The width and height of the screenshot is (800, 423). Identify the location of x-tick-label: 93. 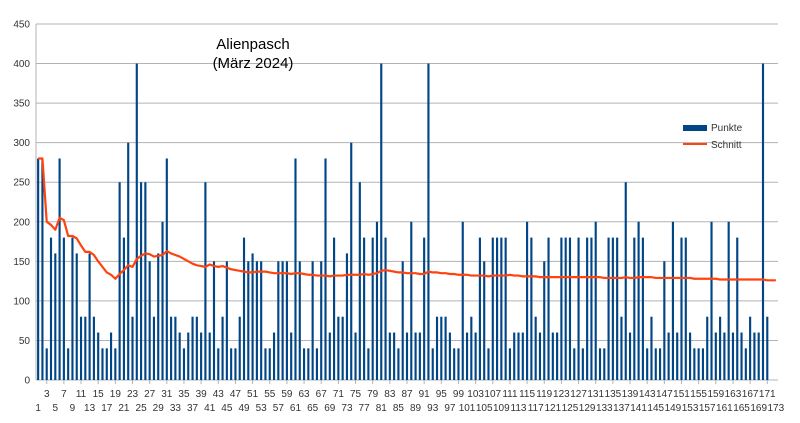
(433, 408).